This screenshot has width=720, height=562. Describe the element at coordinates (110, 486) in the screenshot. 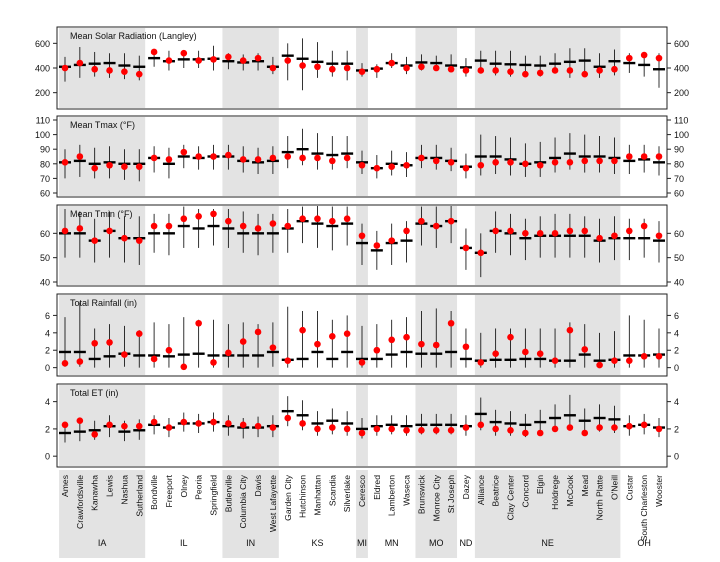

I see `site-label: Lewis` at that location.